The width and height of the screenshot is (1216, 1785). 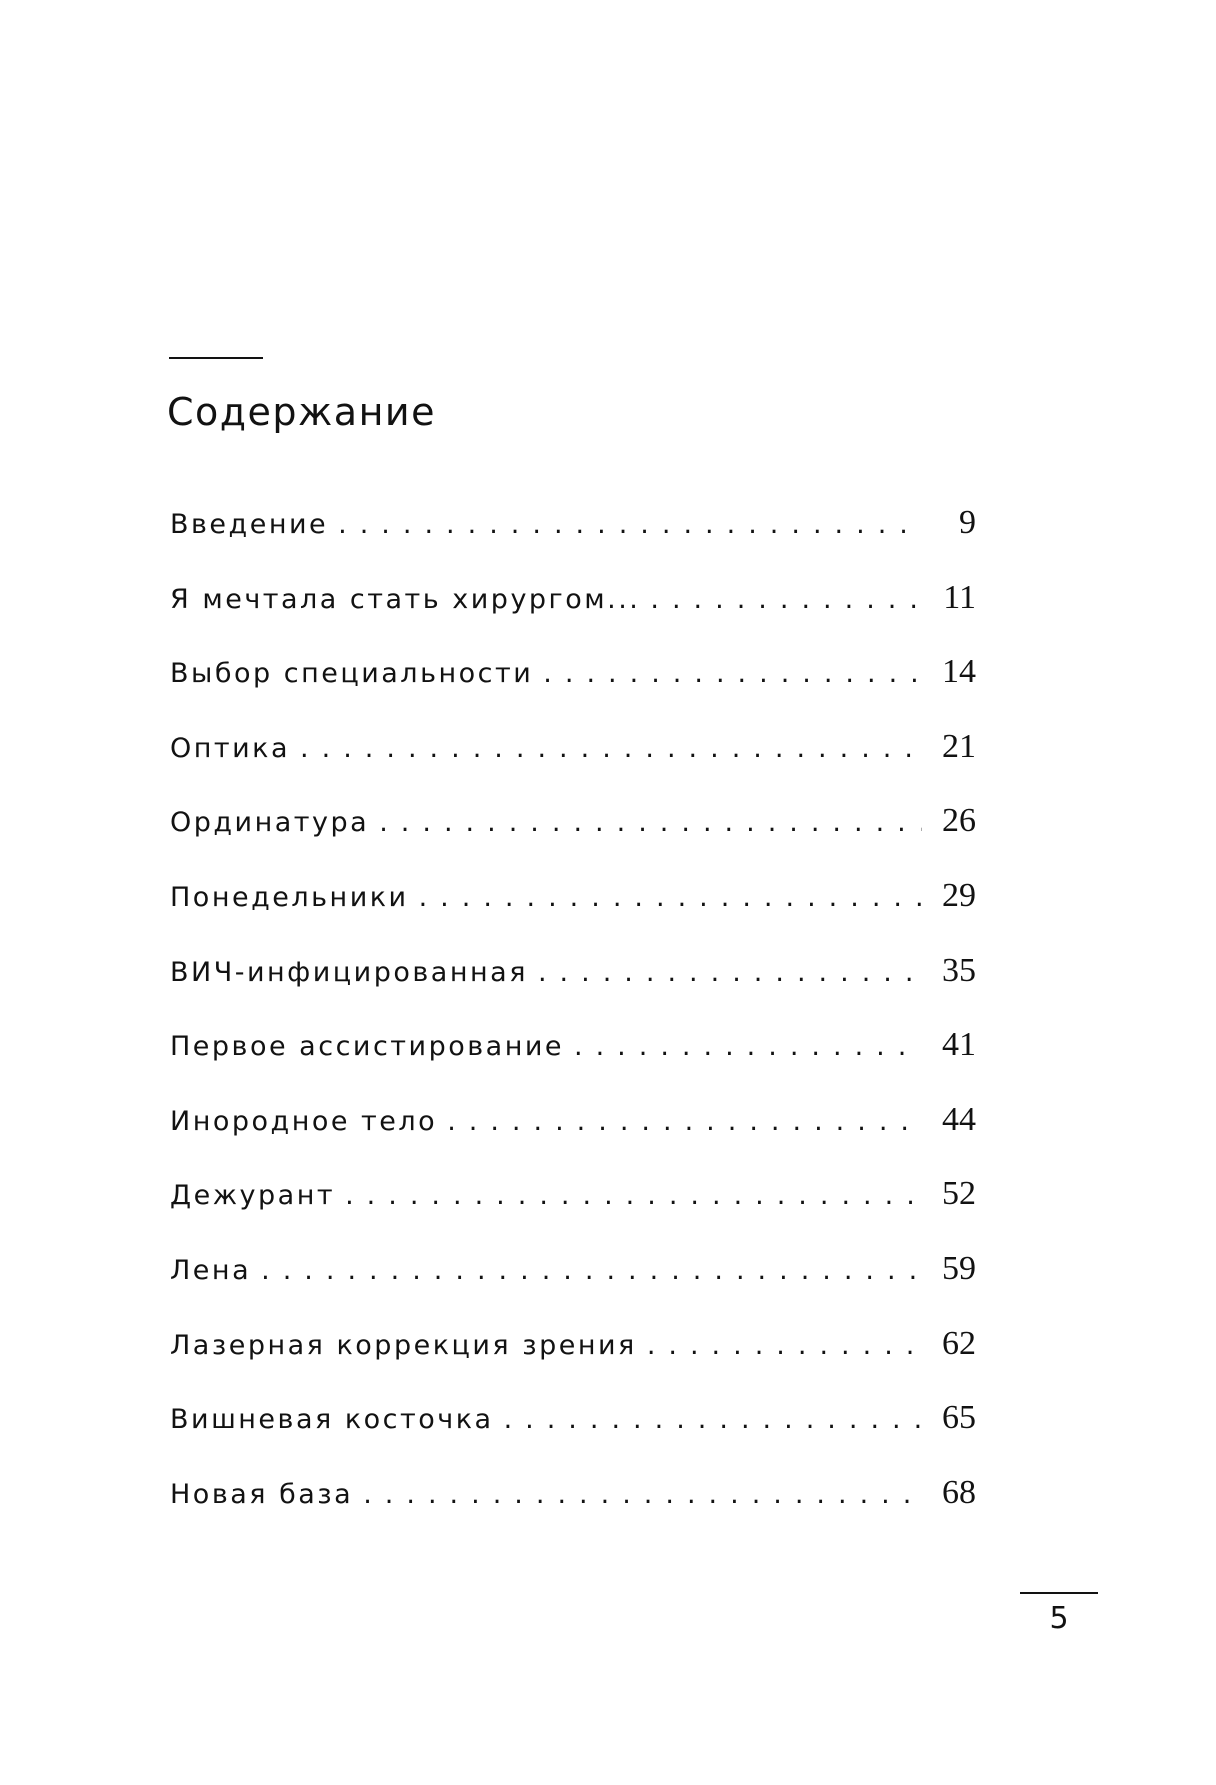 What do you see at coordinates (959, 895) in the screenshot?
I see `toc-entry-page: 29` at bounding box center [959, 895].